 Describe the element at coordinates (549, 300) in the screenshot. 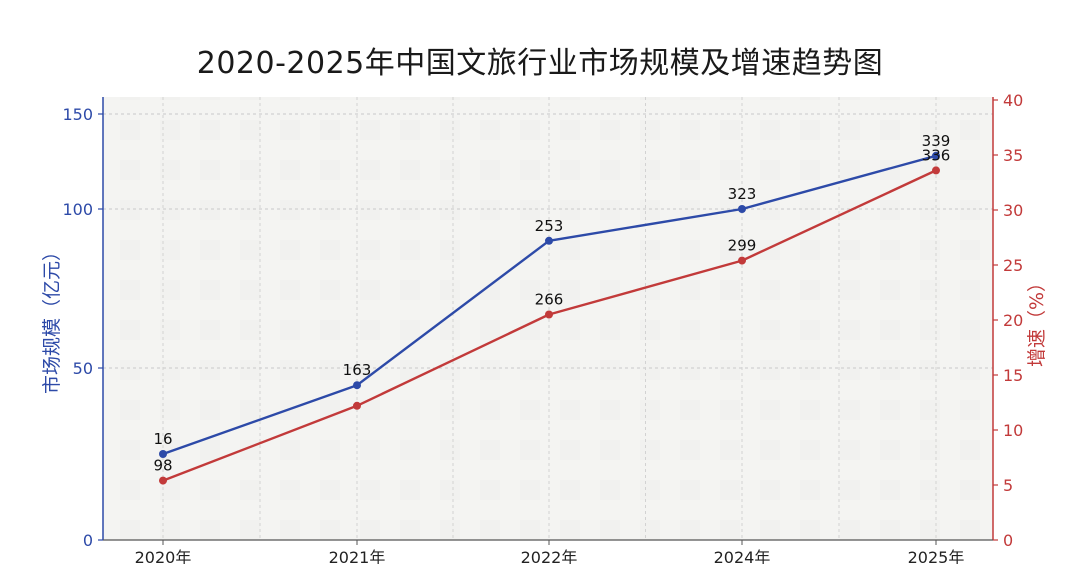

I see `data-label-right: 266` at that location.